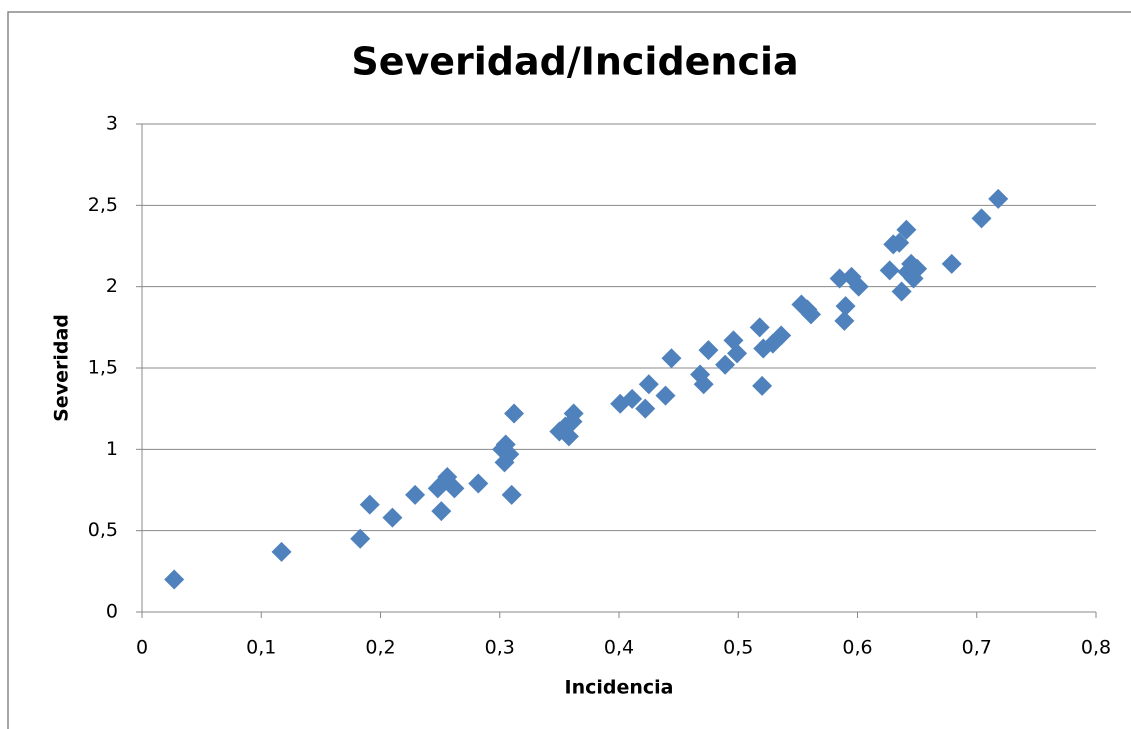 This screenshot has height=729, width=1131. I want to click on y-tick-label: 1, so click(112, 449).